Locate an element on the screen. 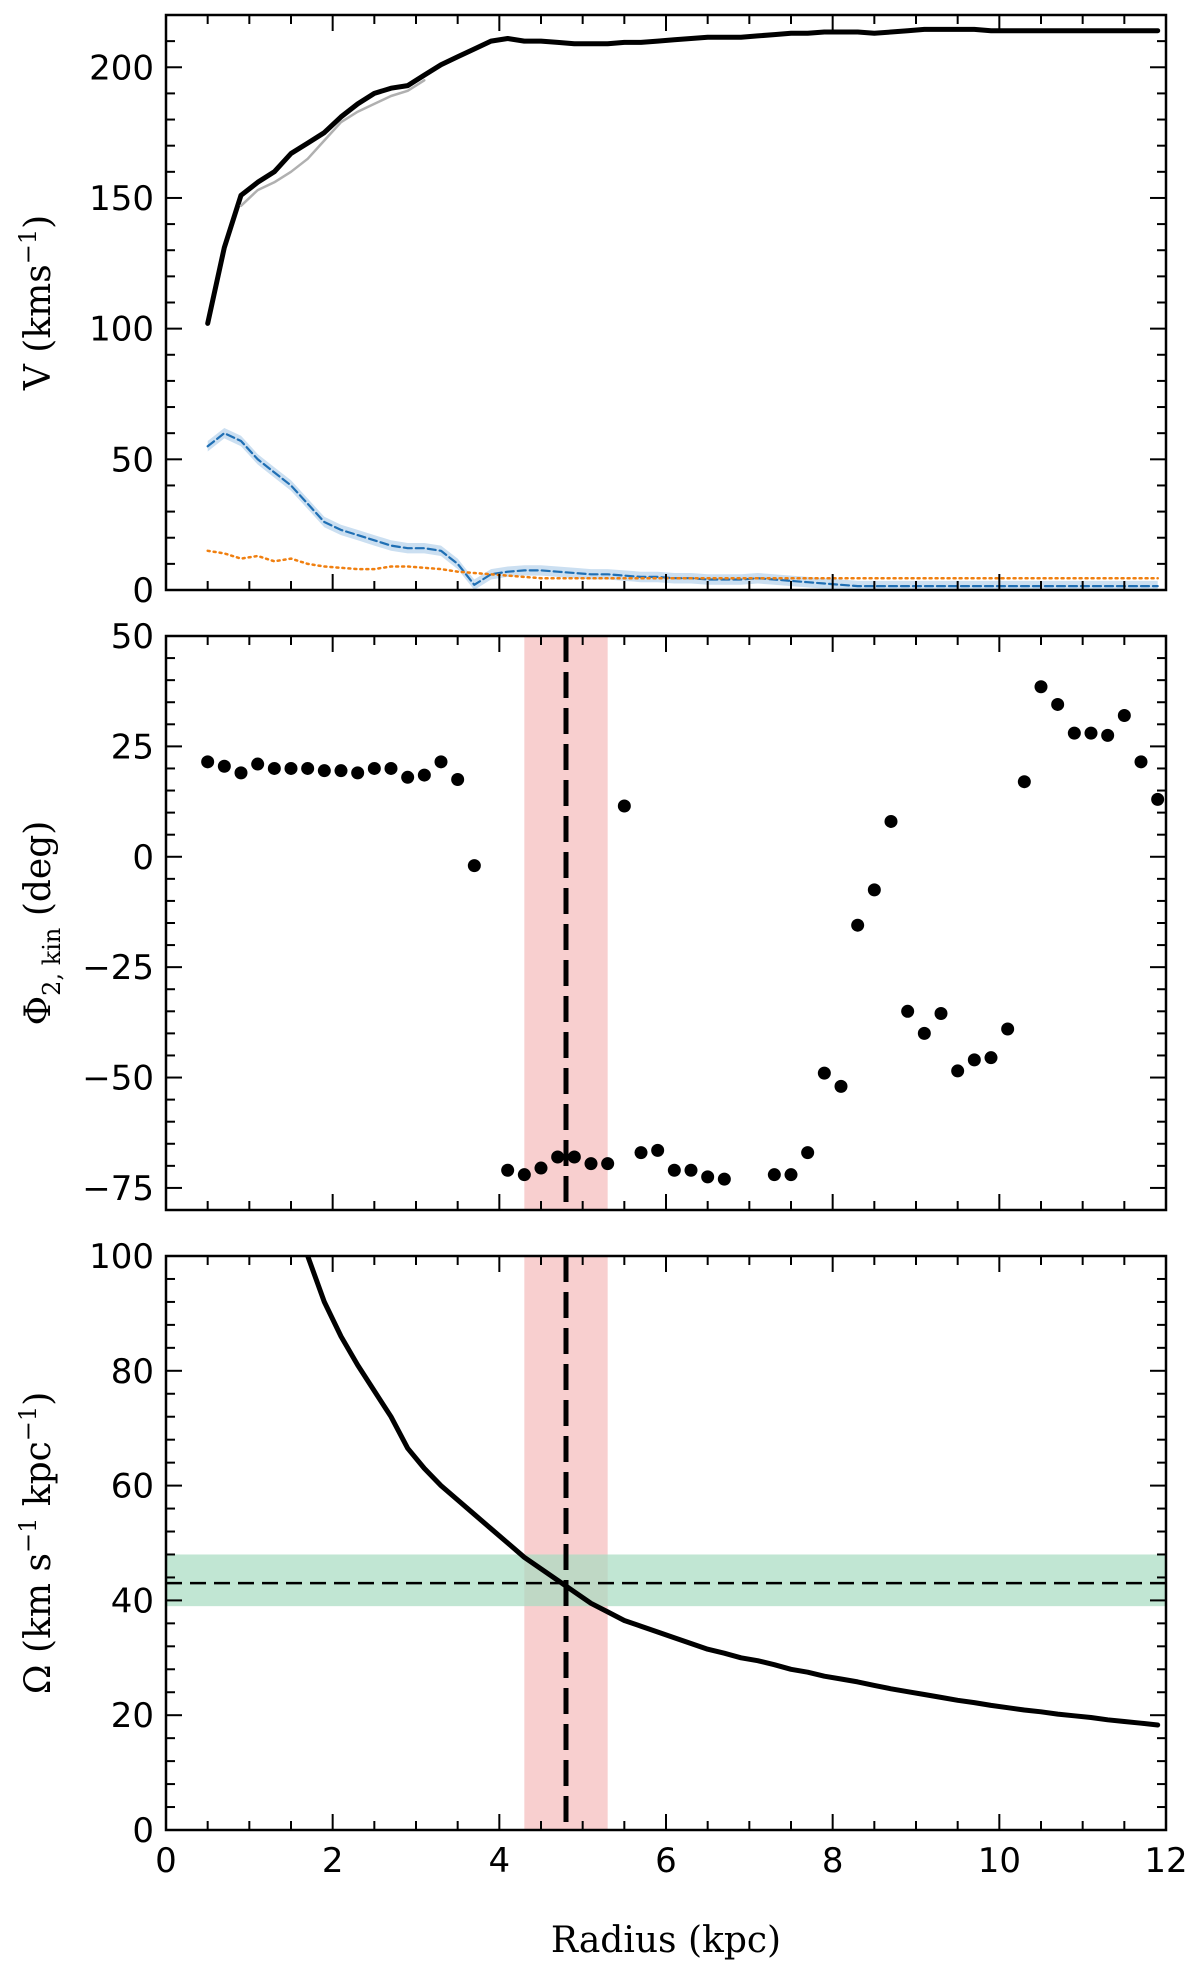 This screenshot has height=1966, width=1200. y-tick-label: −25 is located at coordinates (118, 968).